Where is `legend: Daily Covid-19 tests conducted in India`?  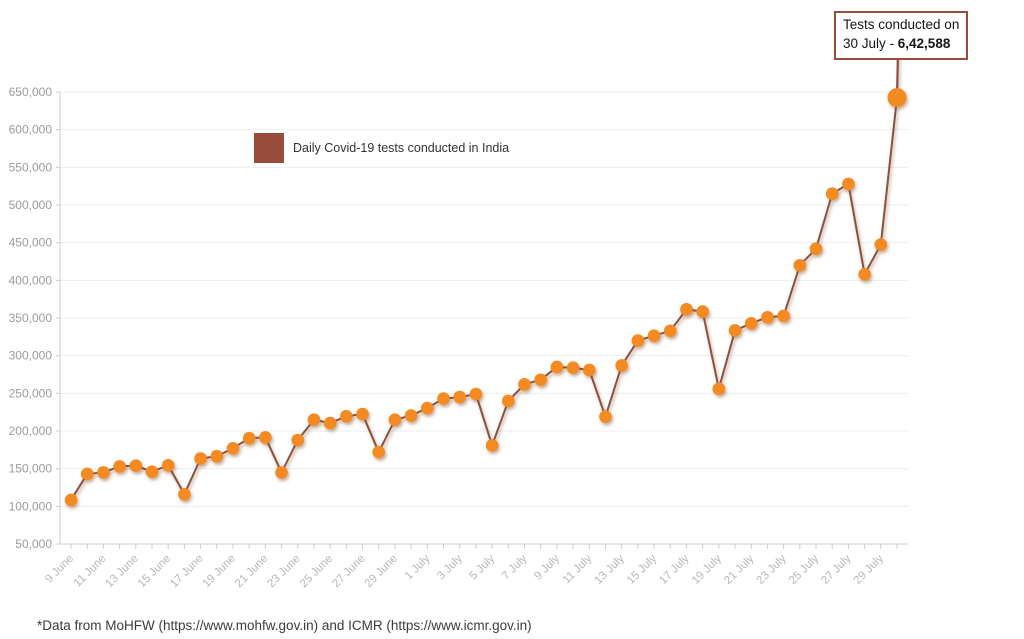 legend: Daily Covid-19 tests conducted in India is located at coordinates (381, 148).